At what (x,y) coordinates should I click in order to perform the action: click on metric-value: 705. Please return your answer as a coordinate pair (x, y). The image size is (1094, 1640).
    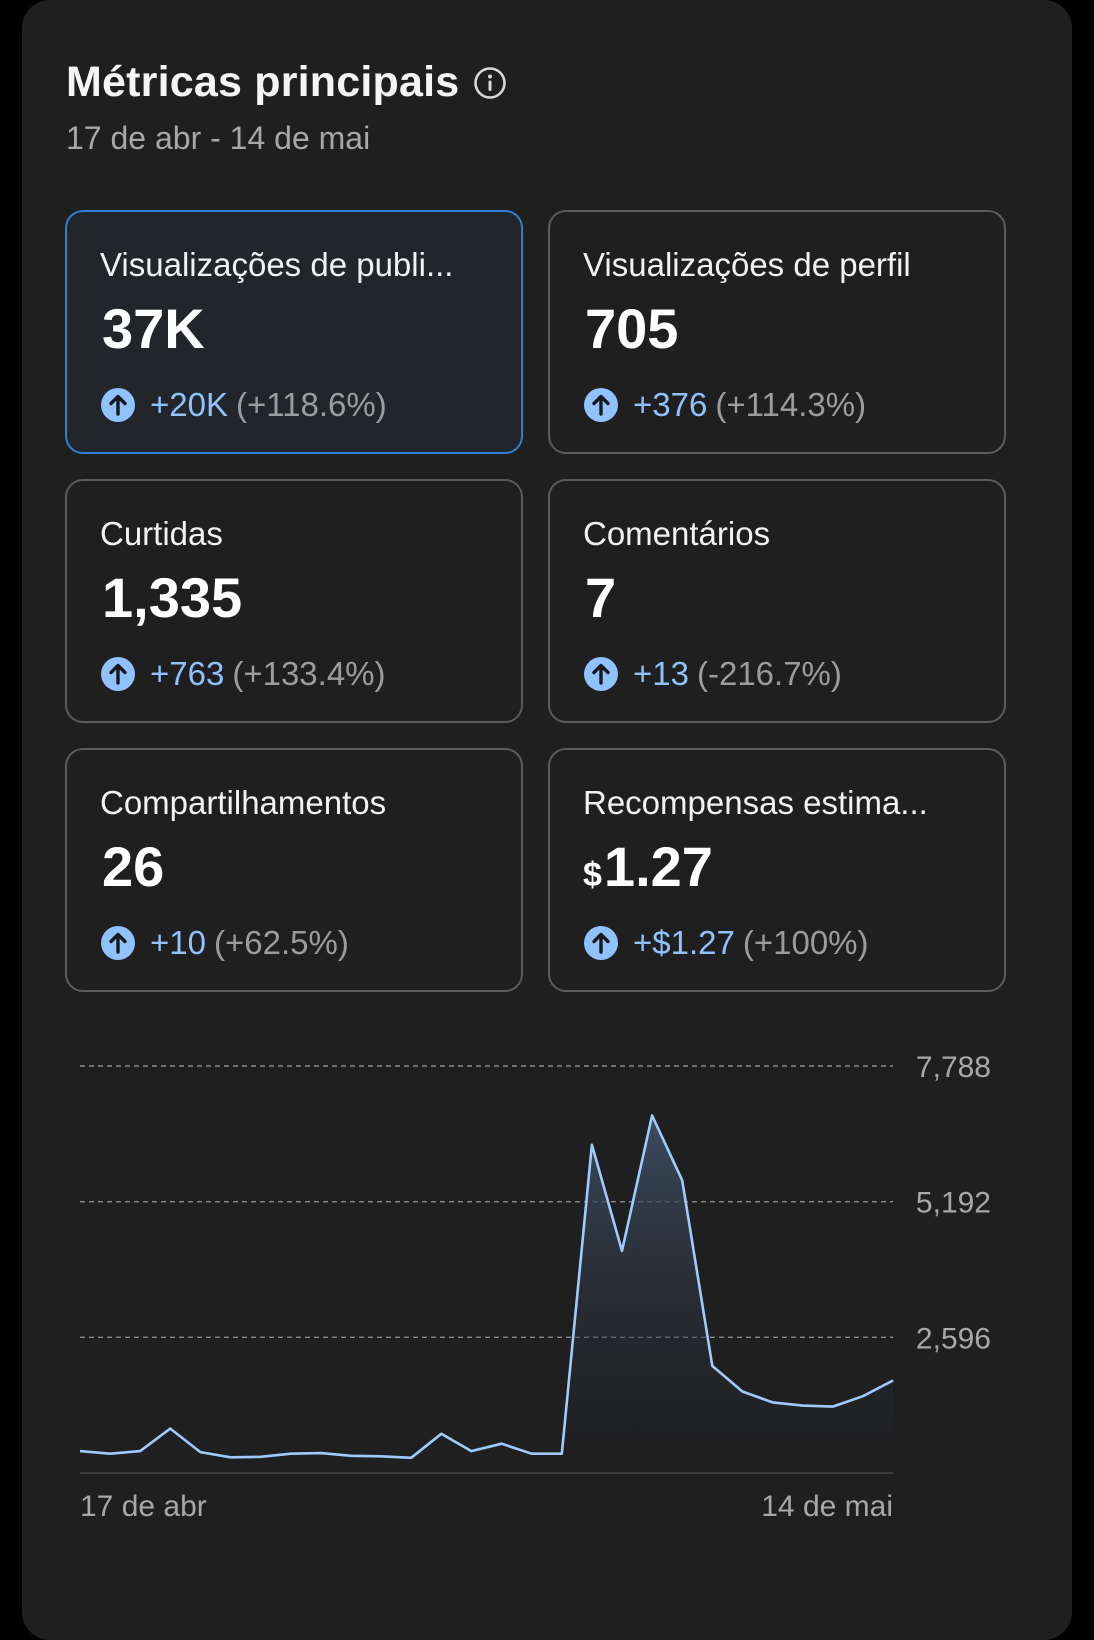
    Looking at the image, I should click on (630, 328).